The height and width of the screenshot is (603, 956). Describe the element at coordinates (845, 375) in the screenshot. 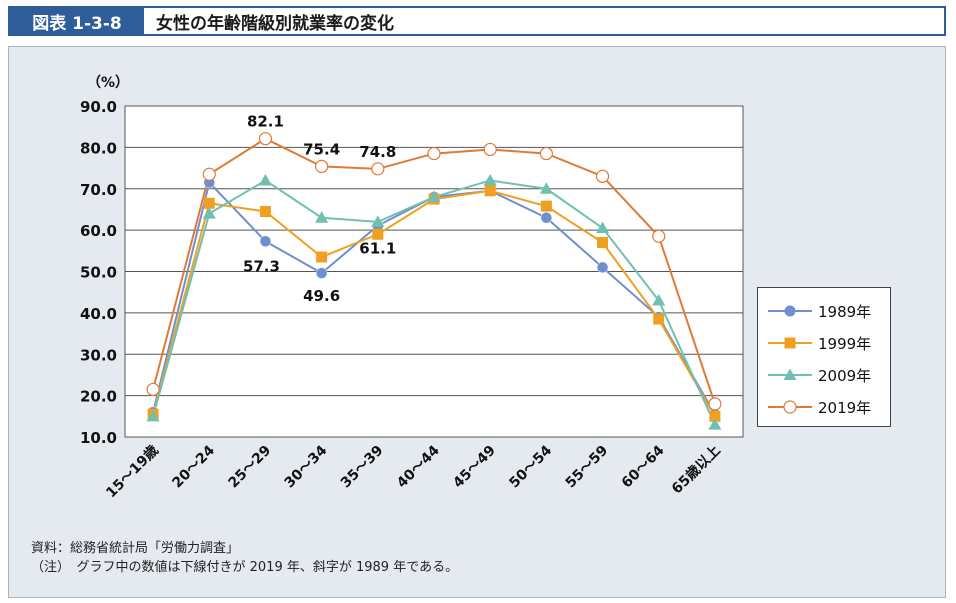

I see `legend-label: 2009年` at that location.